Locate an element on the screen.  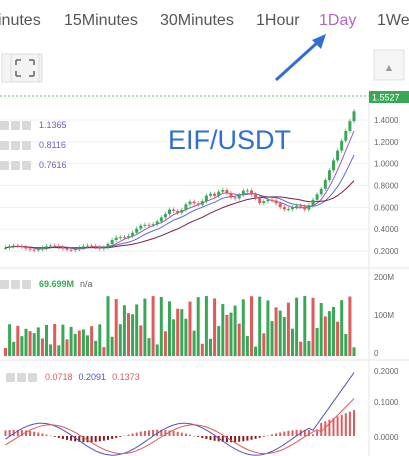
price-tick-label: 0.6000 is located at coordinates (386, 207).